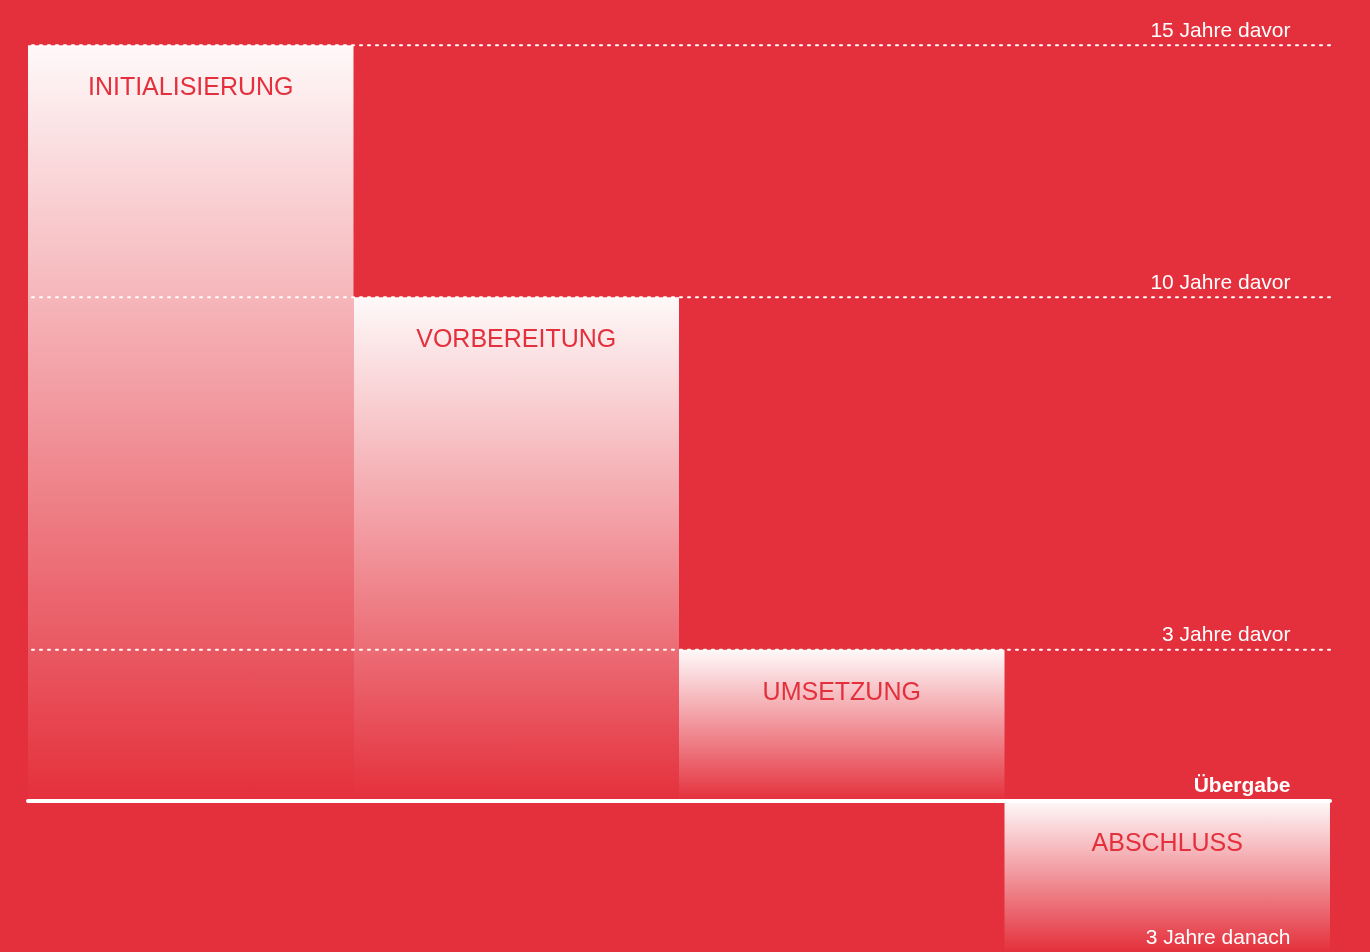 This screenshot has height=952, width=1370. Describe the element at coordinates (1226, 634) in the screenshot. I see `y-tick-label: 3 Jahre davor` at that location.